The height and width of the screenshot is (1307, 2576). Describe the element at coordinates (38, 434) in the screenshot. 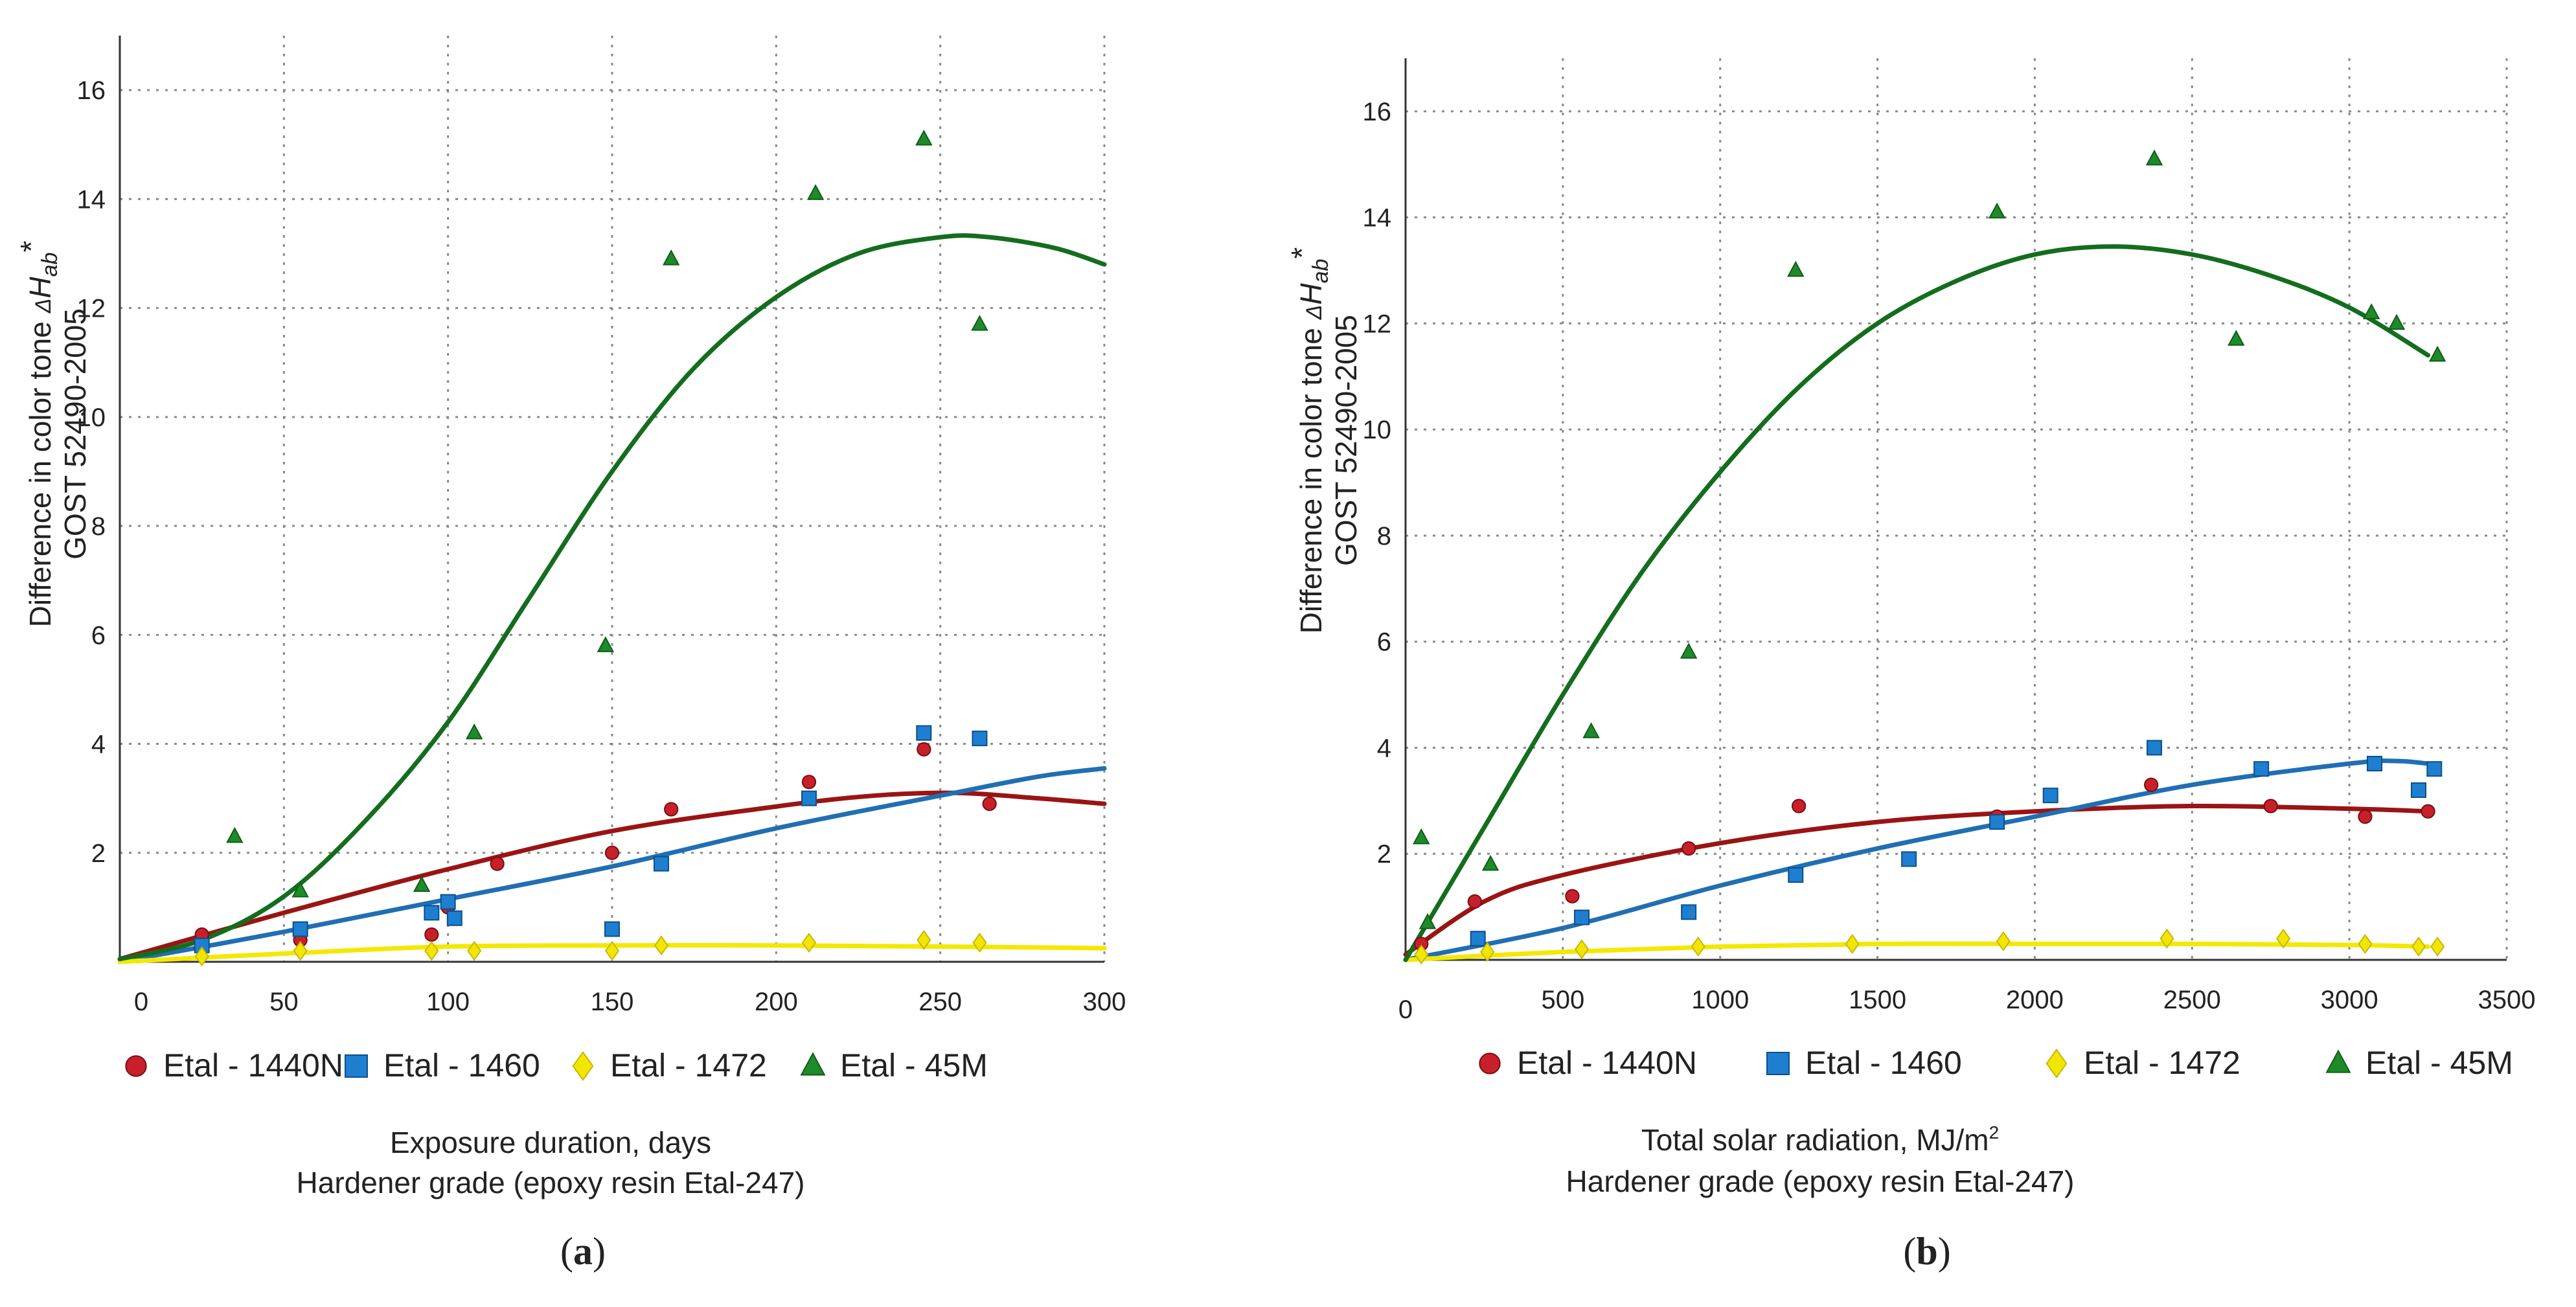

I see `y-axis-title-a-line1: Difference in color tone ΔHab*` at that location.